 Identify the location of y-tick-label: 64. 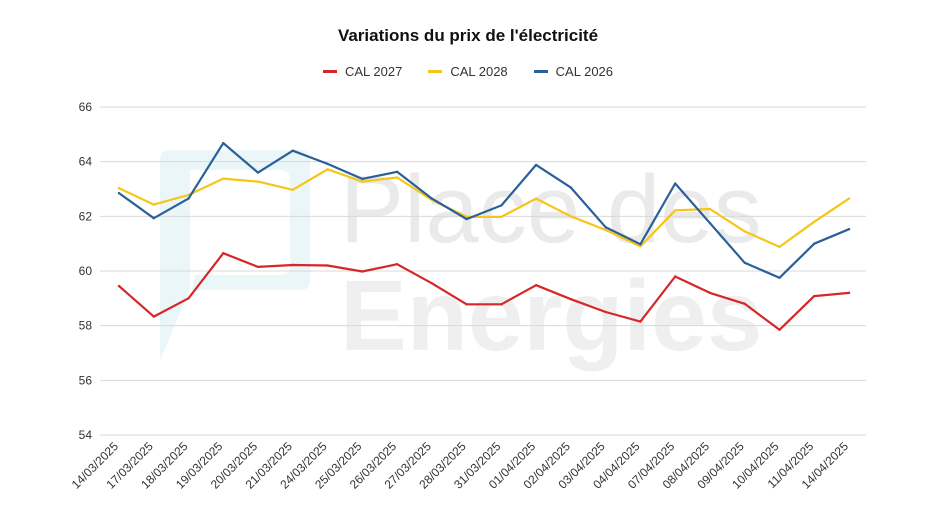
(86, 162).